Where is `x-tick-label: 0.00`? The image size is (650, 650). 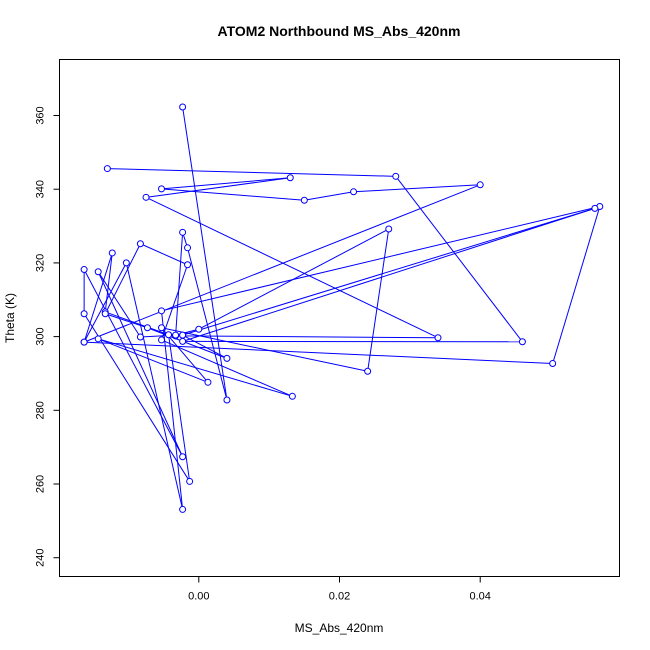
x-tick-label: 0.00 is located at coordinates (198, 597).